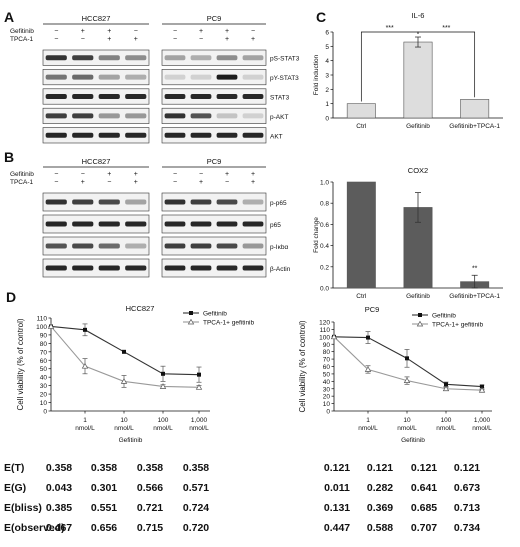 Image resolution: width=520 pixels, height=547 pixels. Describe the element at coordinates (279, 247) in the screenshot. I see `band-label: p-Iκbα` at that location.